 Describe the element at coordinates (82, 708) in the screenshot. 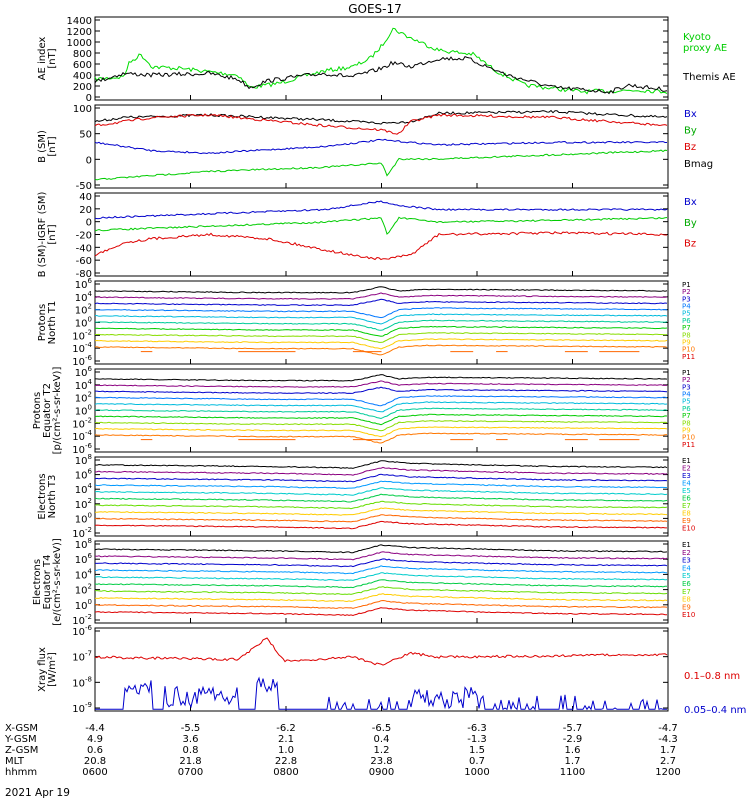

I see `y-tick-label: 10⁻⁹` at that location.